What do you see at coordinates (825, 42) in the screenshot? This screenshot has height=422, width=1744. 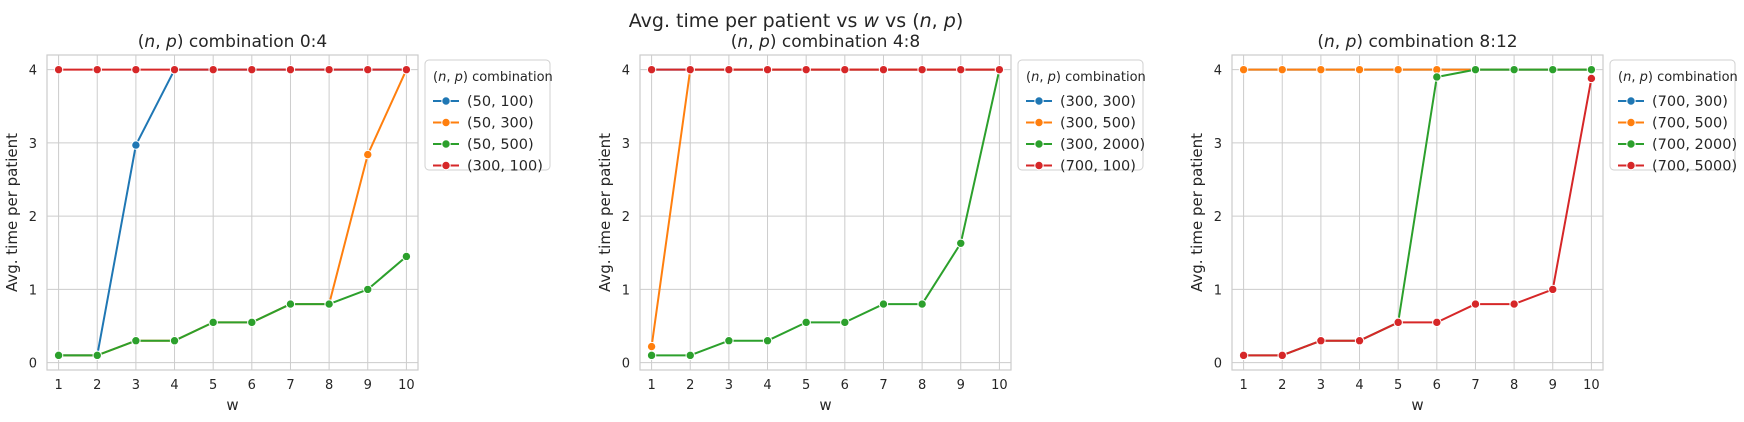 I see `chart-title: (n, p) combination 4:8` at bounding box center [825, 42].